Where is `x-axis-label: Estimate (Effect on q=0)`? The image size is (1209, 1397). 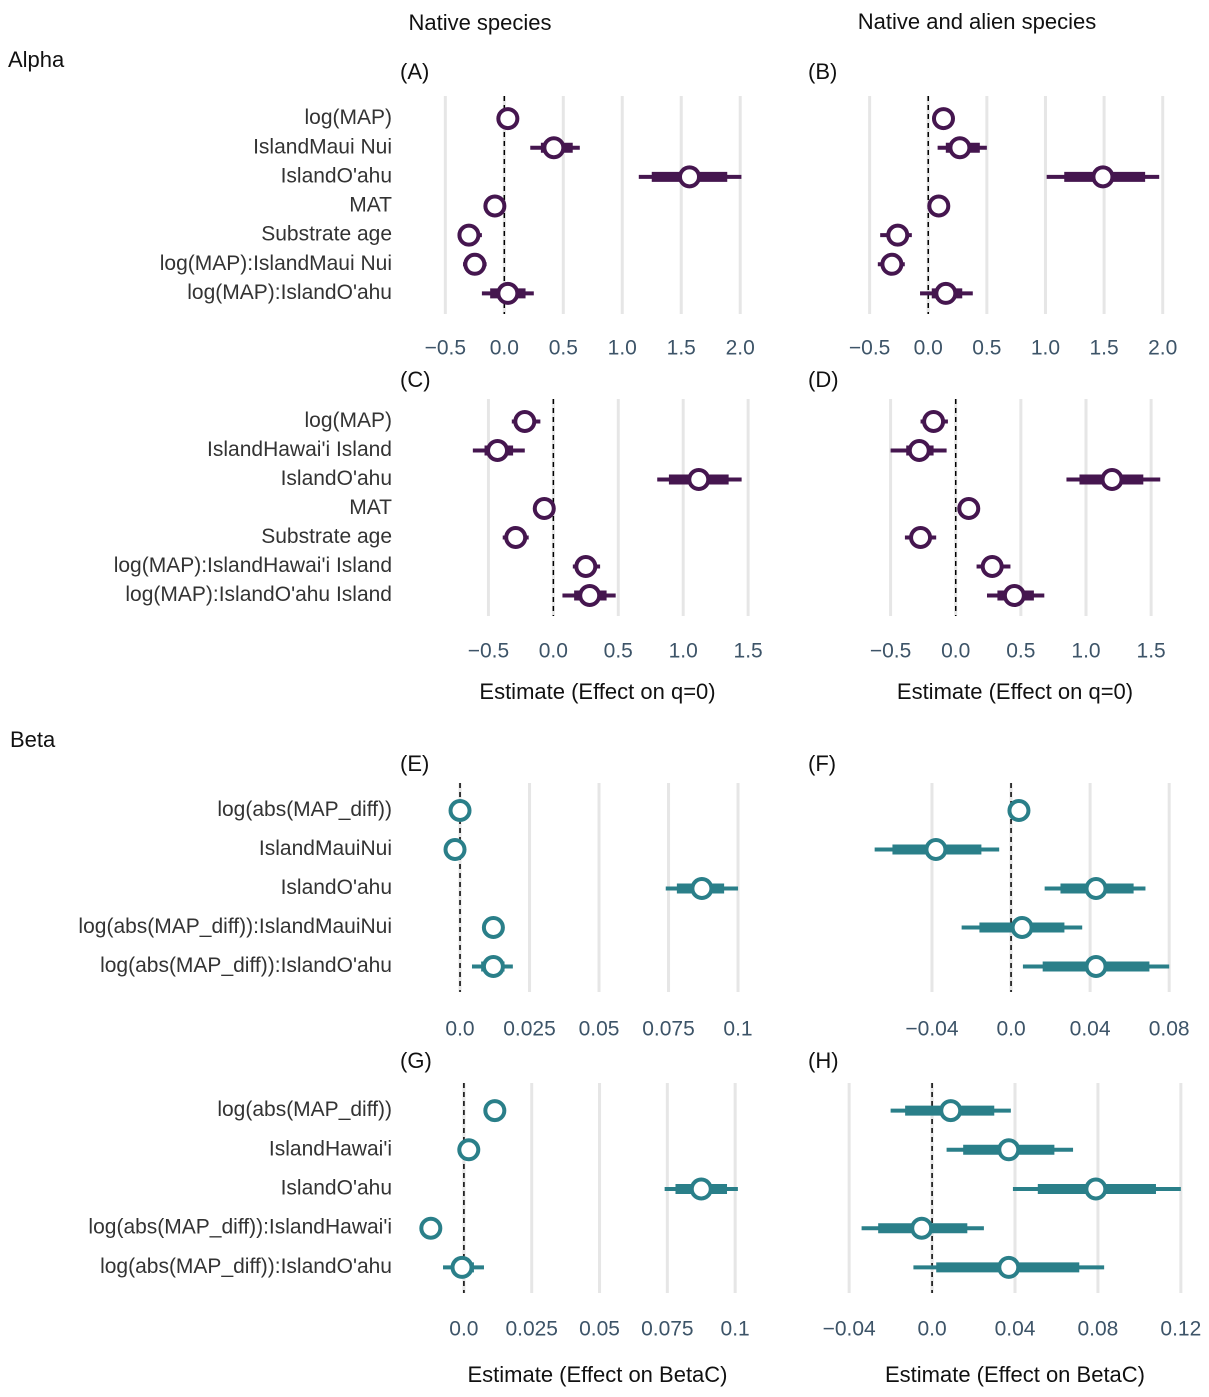 x-axis-label: Estimate (Effect on q=0) is located at coordinates (597, 691).